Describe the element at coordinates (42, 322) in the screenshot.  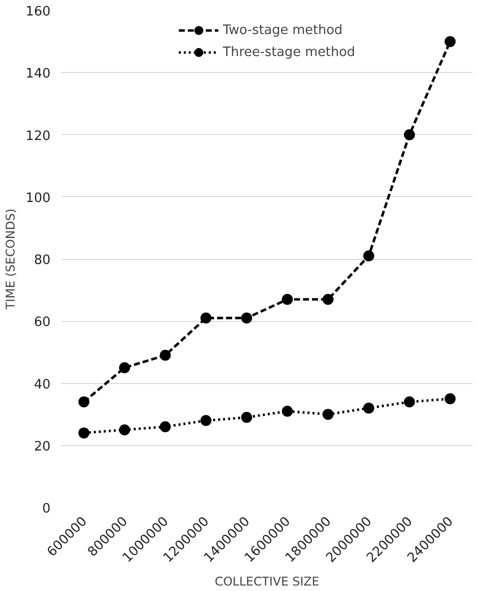
I see `y-tick-label: 60` at that location.